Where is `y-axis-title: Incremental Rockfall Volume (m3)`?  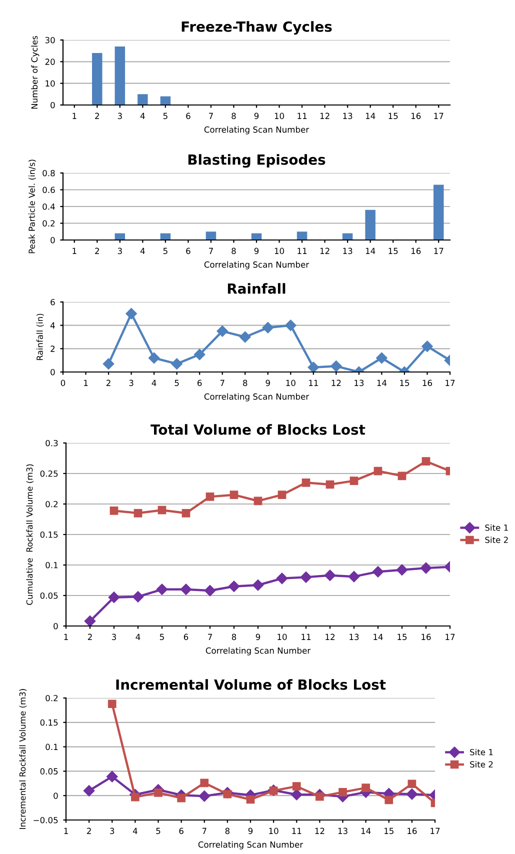
y-axis-title: Incremental Rockfall Volume (m3) is located at coordinates (23, 759).